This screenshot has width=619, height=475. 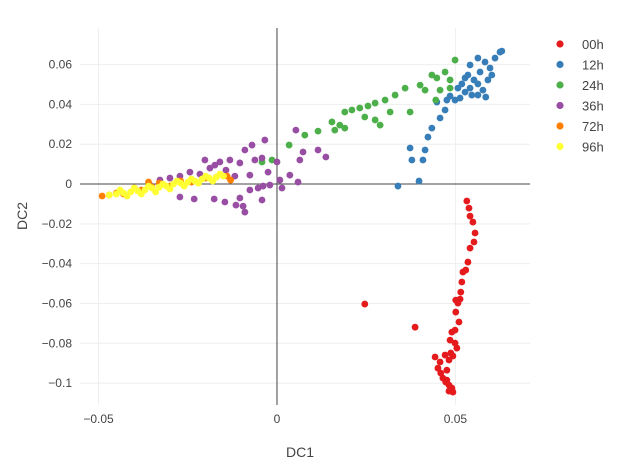 What do you see at coordinates (61, 65) in the screenshot?
I see `y-tick-label: 0.06` at bounding box center [61, 65].